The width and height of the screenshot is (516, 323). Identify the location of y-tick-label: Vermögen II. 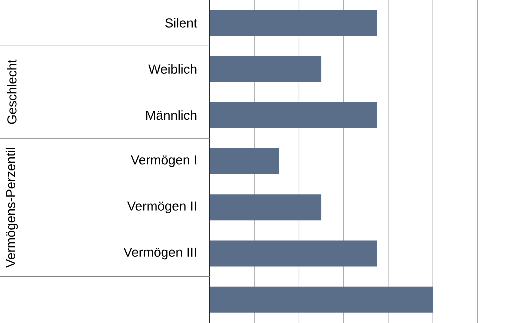
(161, 208).